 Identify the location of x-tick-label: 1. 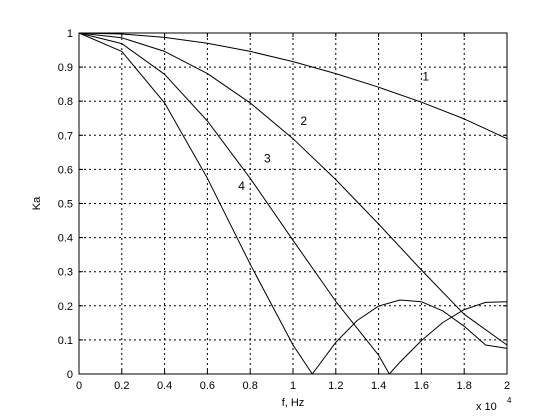
(293, 386).